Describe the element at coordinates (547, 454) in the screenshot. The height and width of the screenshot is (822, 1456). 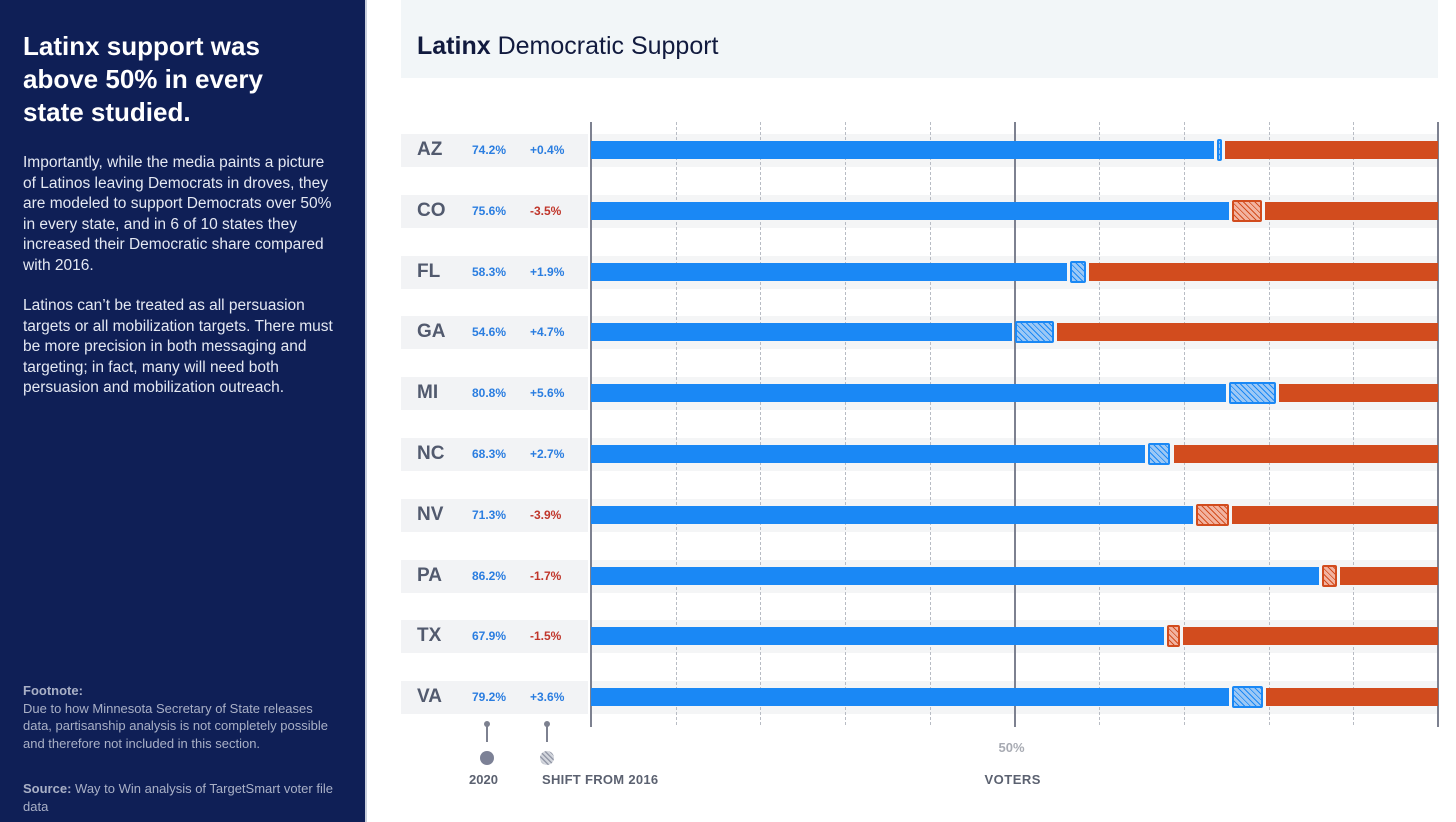
I see `shift-label: +2.7%` at that location.